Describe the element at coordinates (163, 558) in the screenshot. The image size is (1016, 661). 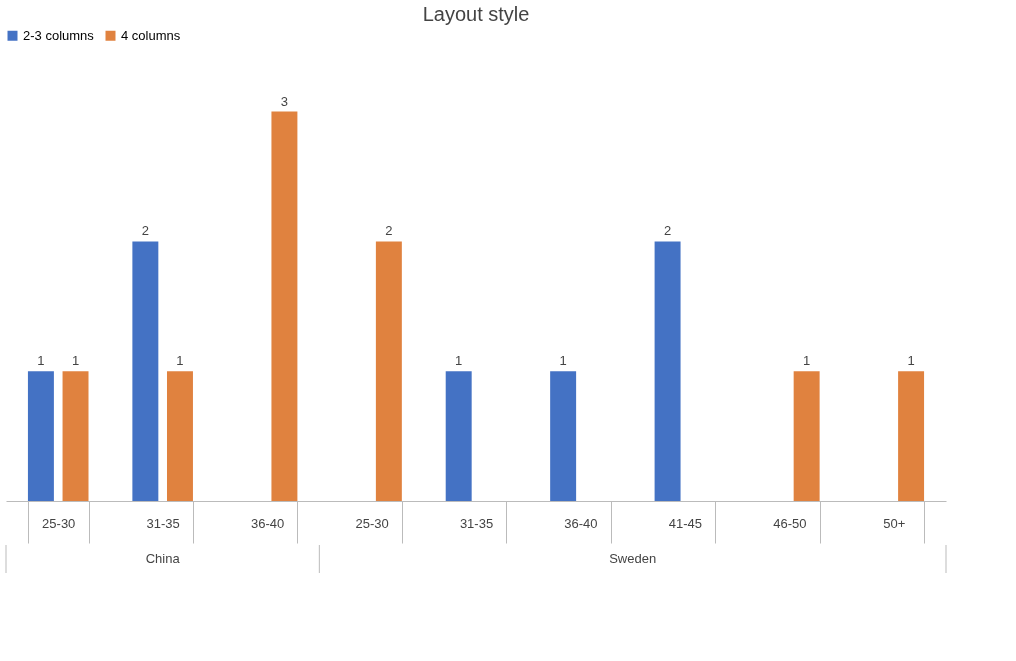
I see `text: China` at that location.